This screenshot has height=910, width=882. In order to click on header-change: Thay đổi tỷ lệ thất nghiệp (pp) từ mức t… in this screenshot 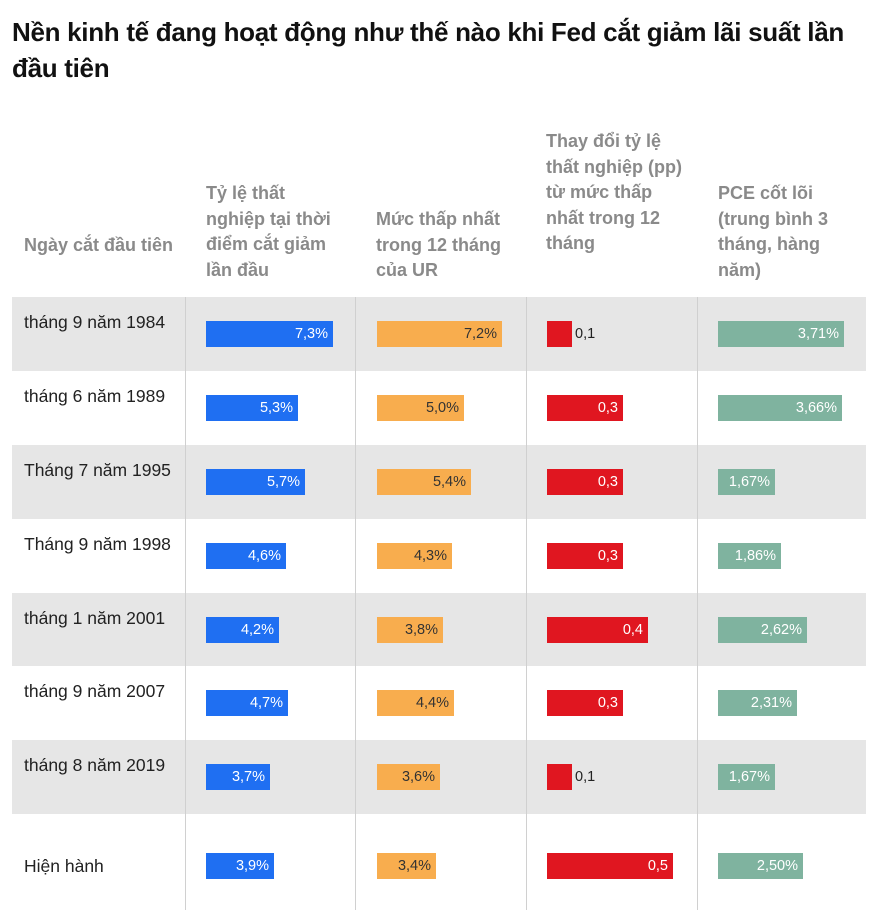, I will do `click(614, 192)`.